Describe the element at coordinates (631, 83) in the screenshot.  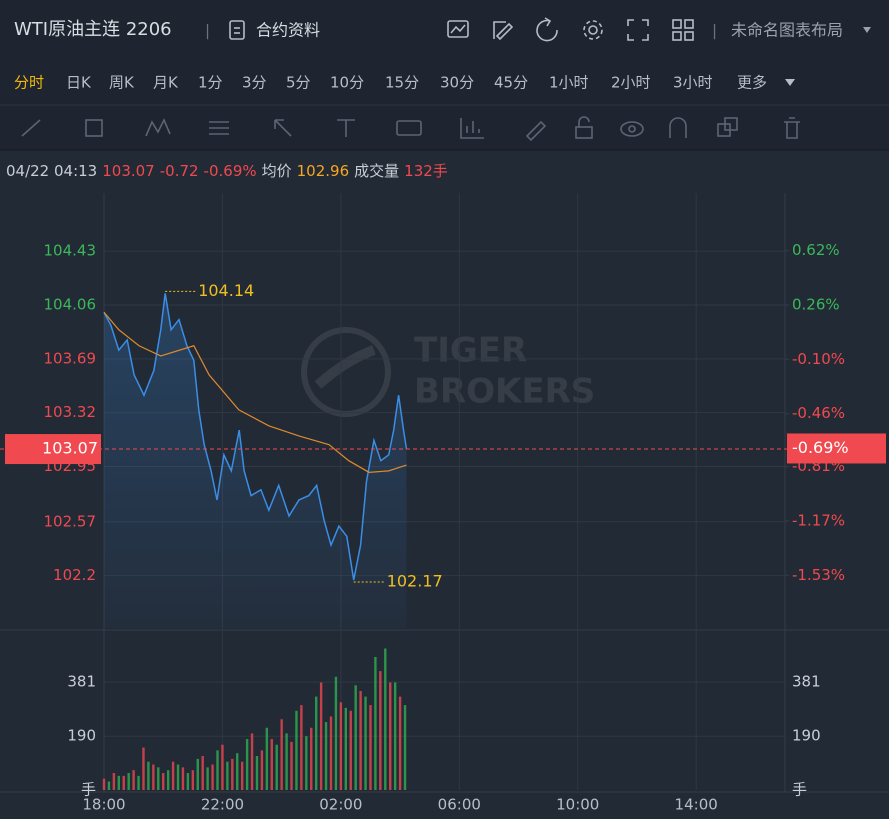
I see `period-tab: 2小时` at that location.